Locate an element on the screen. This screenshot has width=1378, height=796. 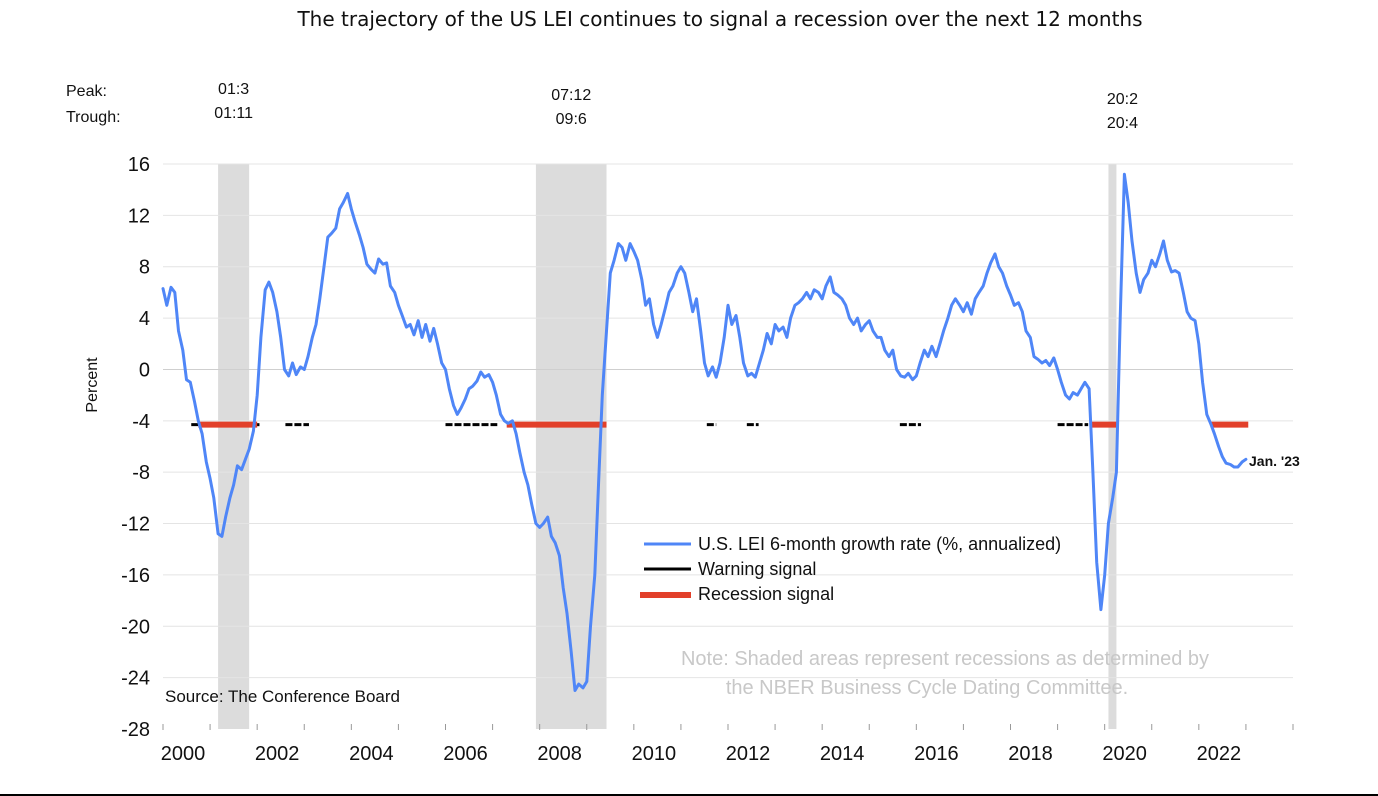
x-tick-label-3: 2006 is located at coordinates (465, 754).